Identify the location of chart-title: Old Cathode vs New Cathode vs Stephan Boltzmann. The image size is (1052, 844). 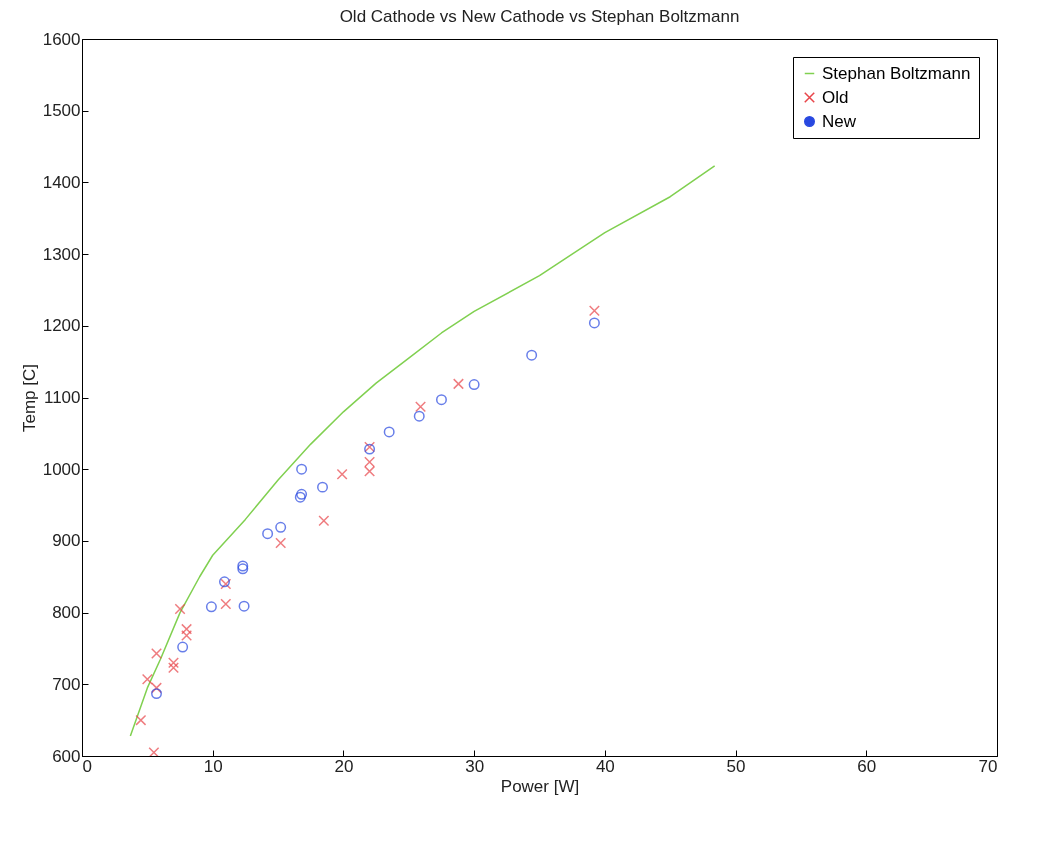
(539, 16).